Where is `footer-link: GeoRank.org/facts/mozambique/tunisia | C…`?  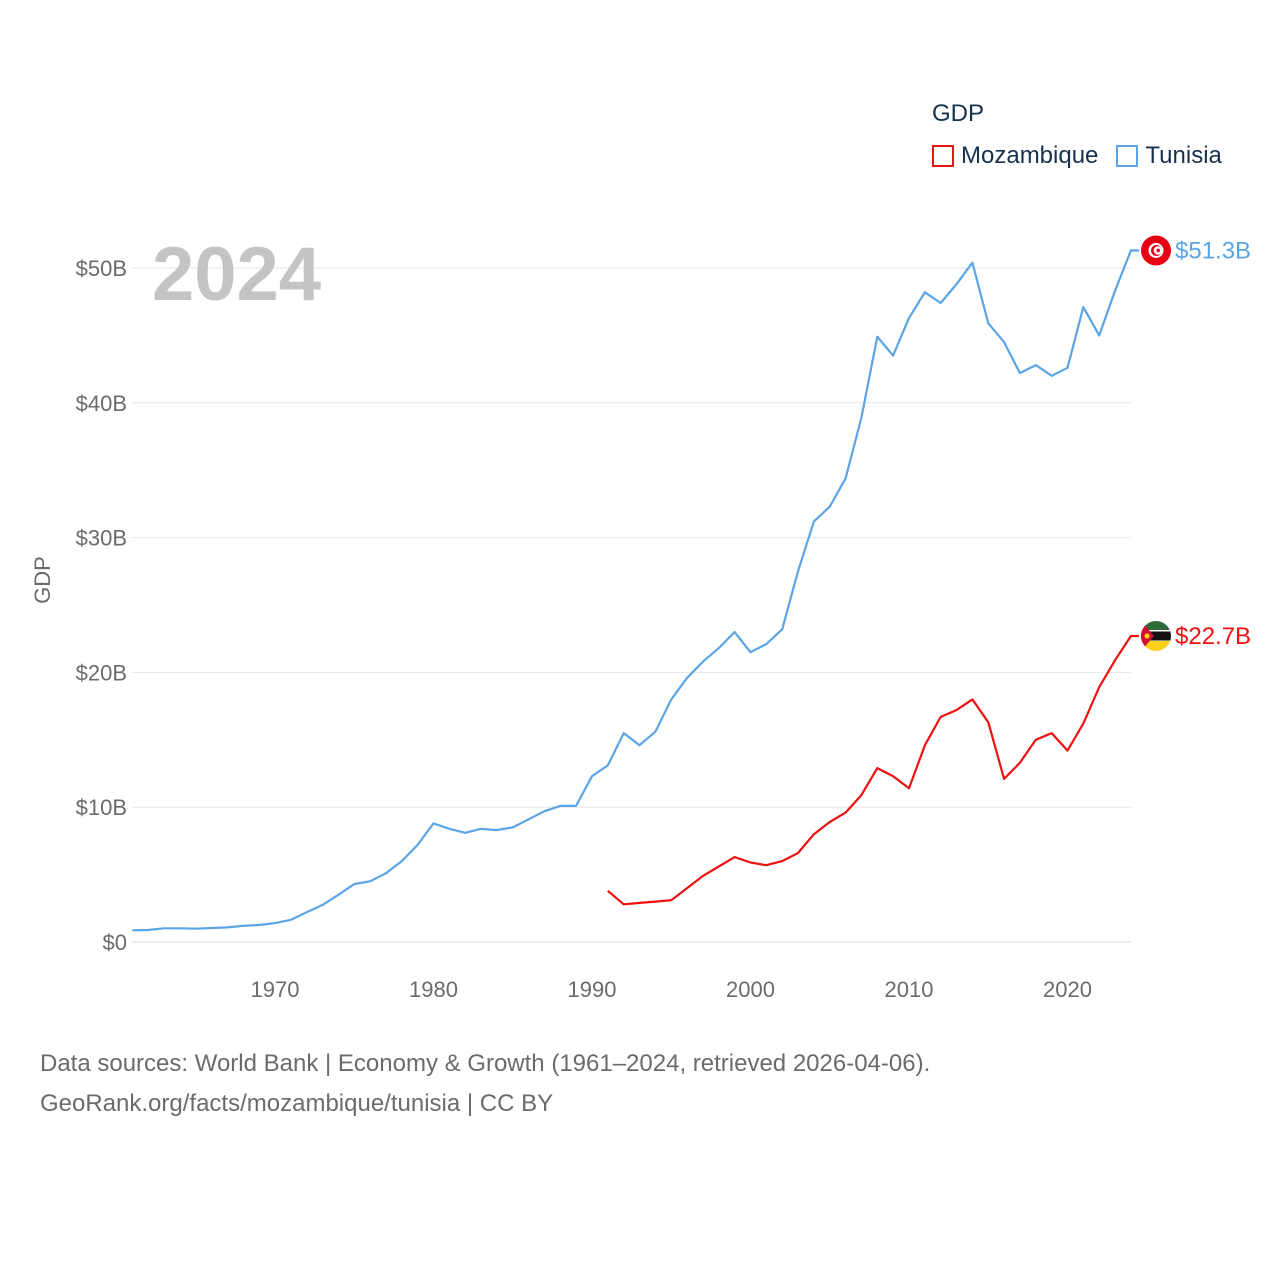
footer-link: GeoRank.org/facts/mozambique/tunisia | C… is located at coordinates (297, 1103).